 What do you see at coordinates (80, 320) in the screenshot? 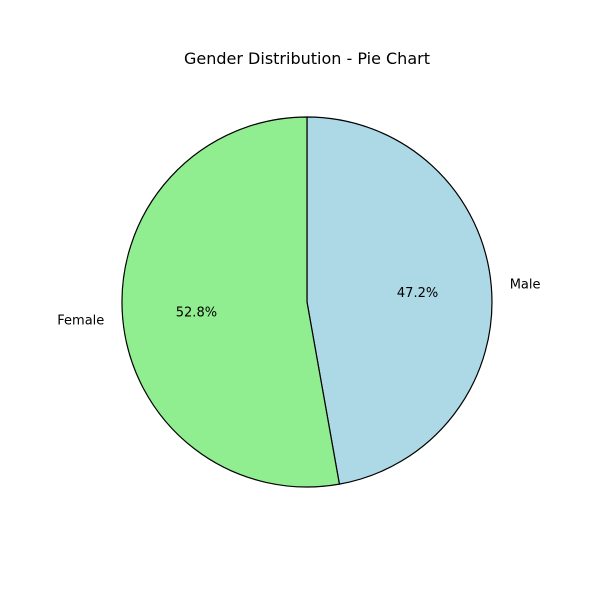
I see `slice-label-female: Female` at bounding box center [80, 320].